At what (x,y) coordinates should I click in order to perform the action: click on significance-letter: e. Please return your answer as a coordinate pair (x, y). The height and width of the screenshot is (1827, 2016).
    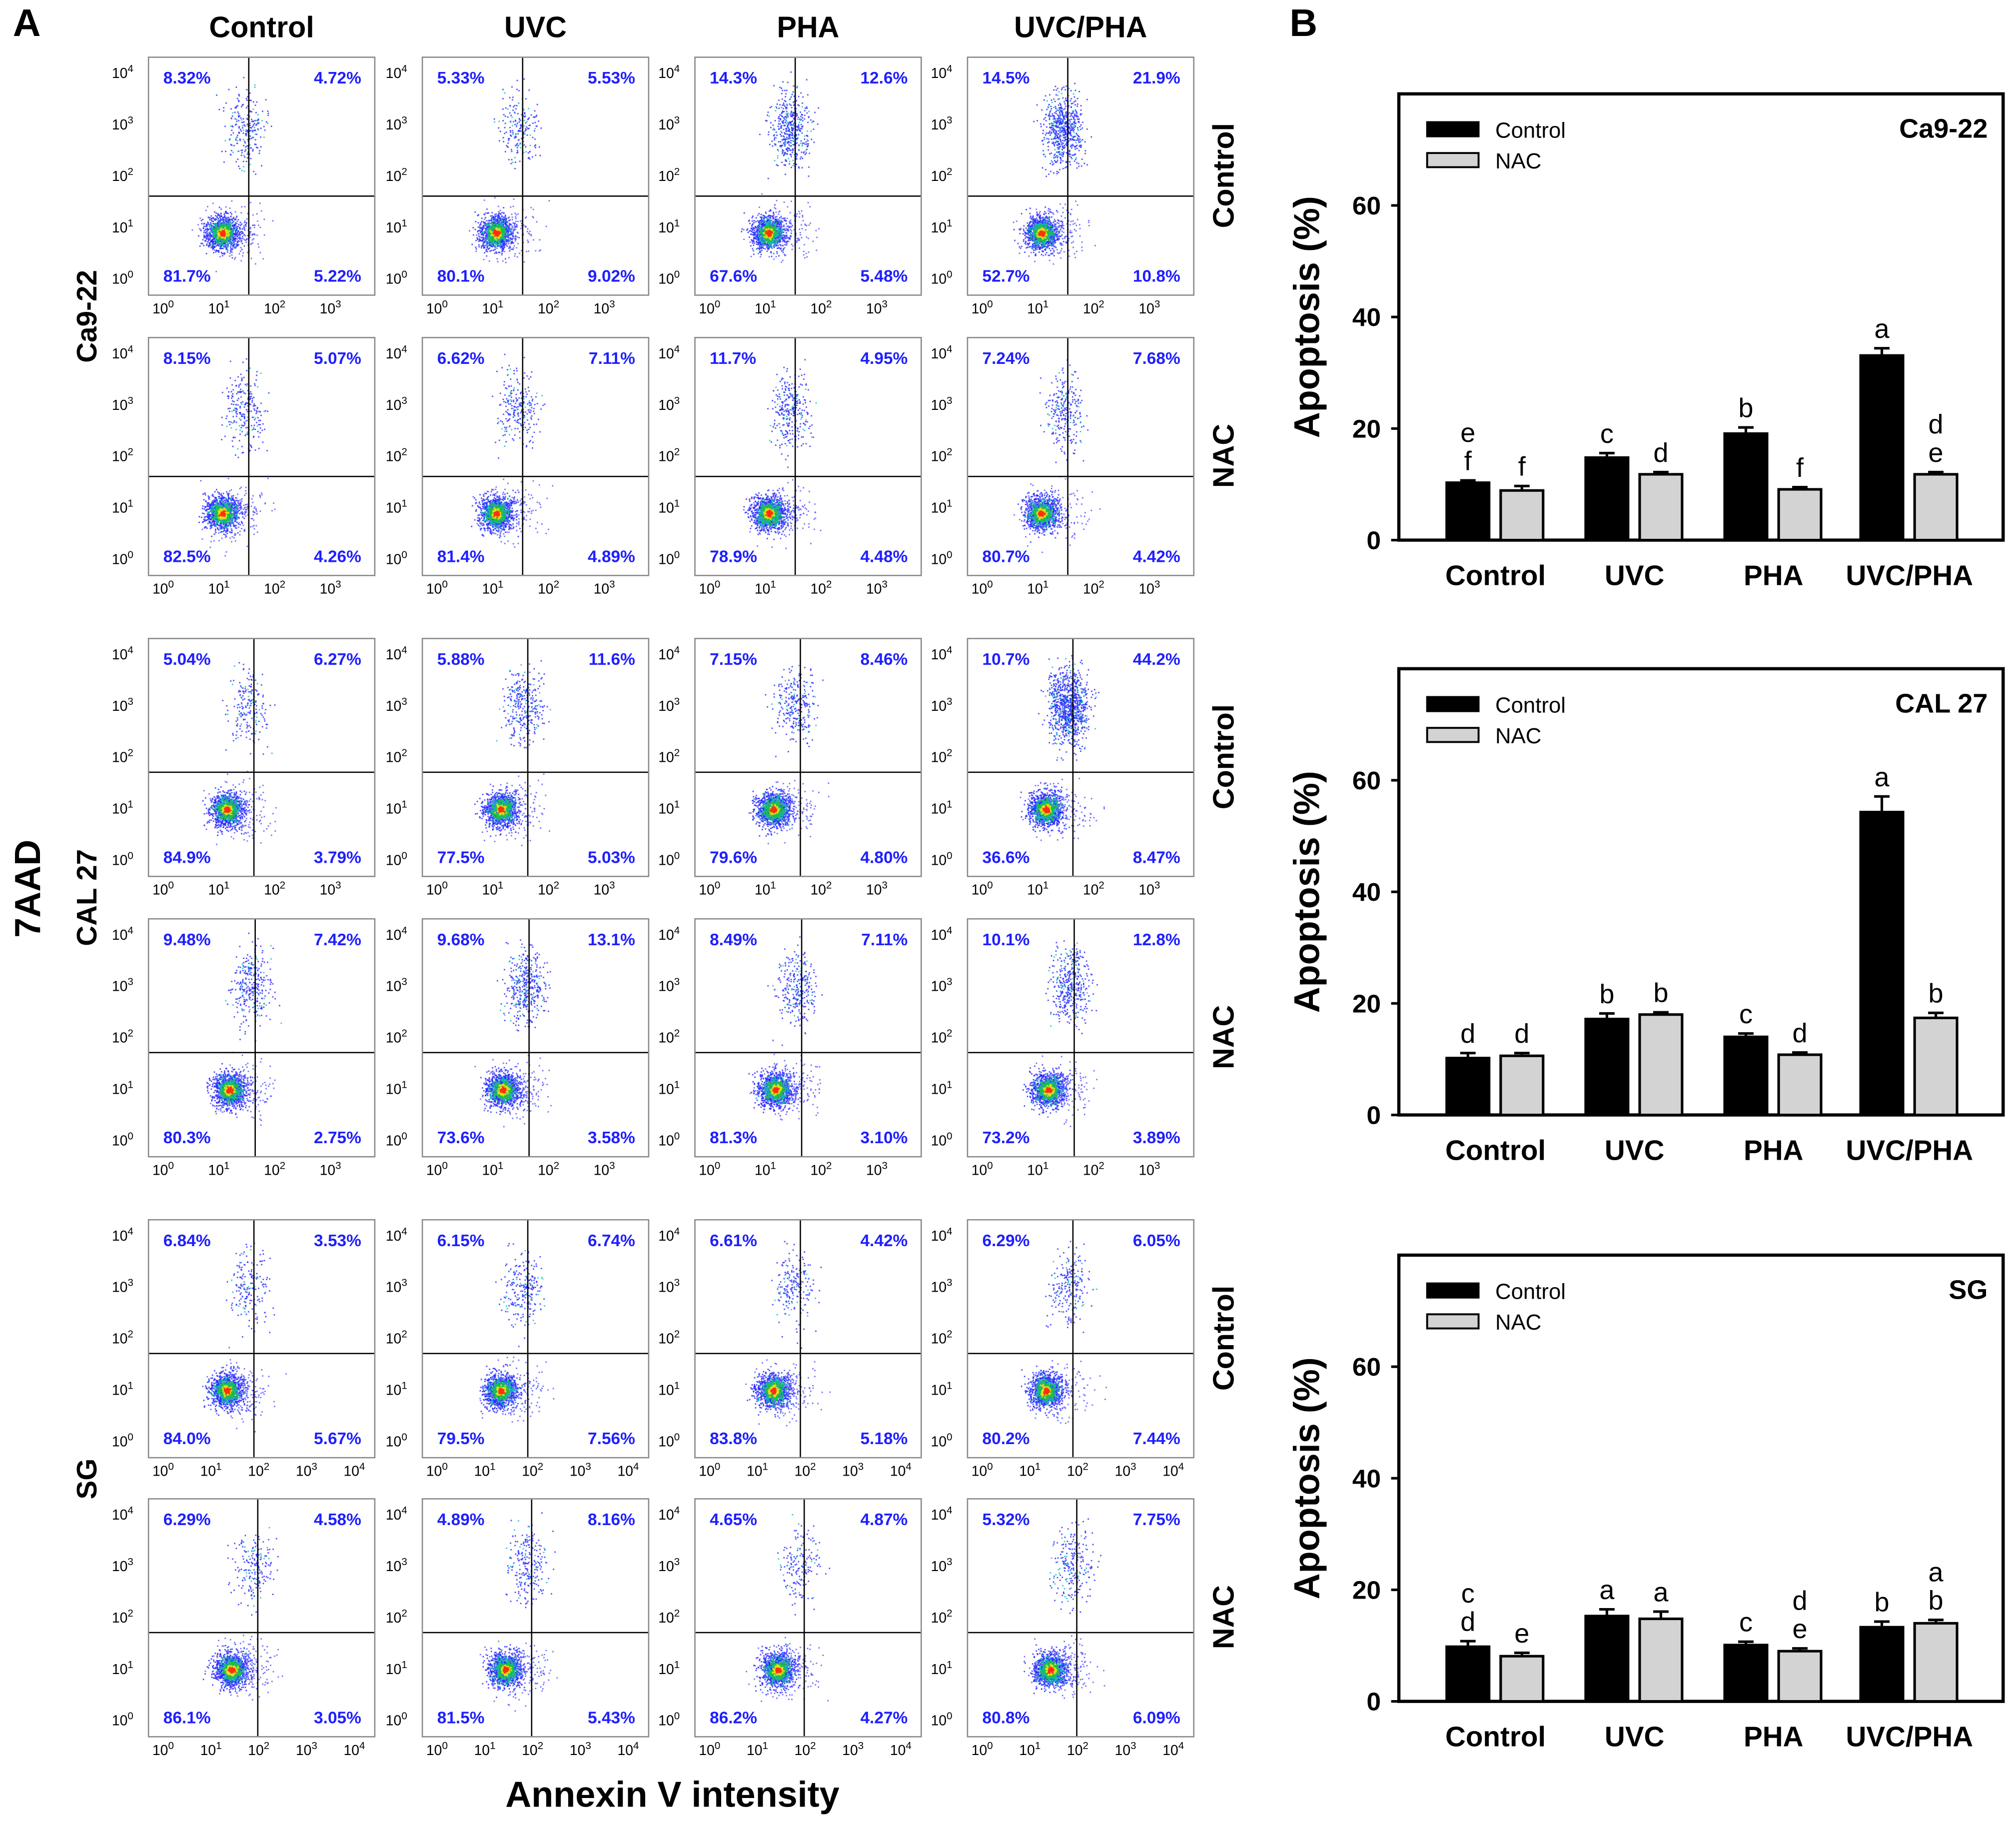
    Looking at the image, I should click on (1936, 453).